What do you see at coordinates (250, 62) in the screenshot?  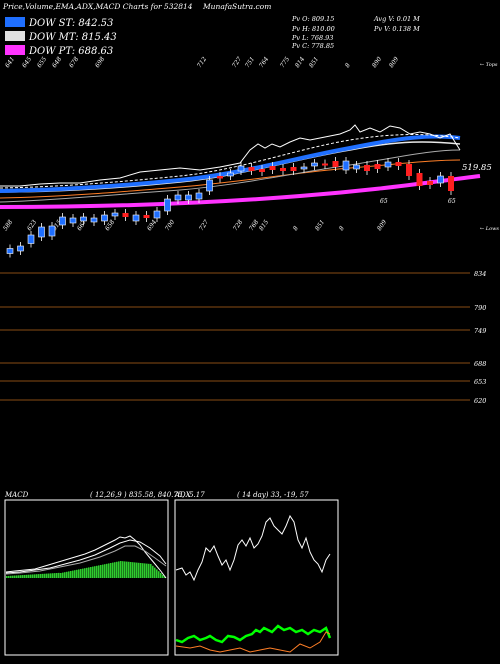 I see `top-price-label: 751` at bounding box center [250, 62].